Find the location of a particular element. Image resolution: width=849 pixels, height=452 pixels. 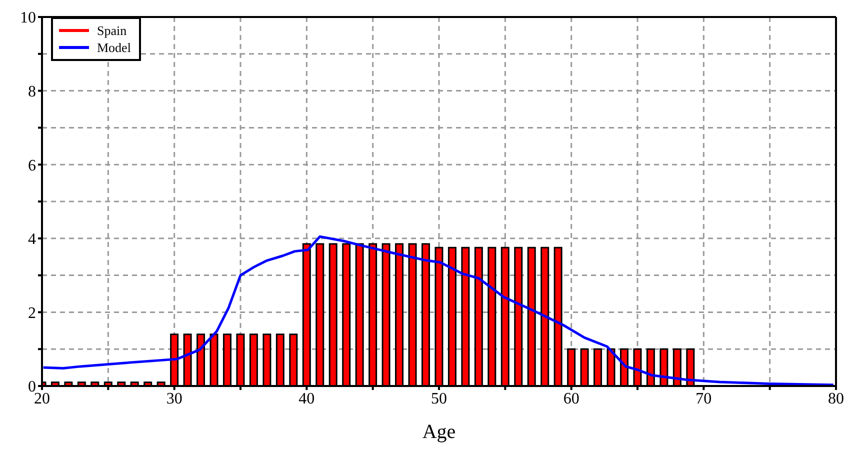

legend-label: Model is located at coordinates (114, 47).